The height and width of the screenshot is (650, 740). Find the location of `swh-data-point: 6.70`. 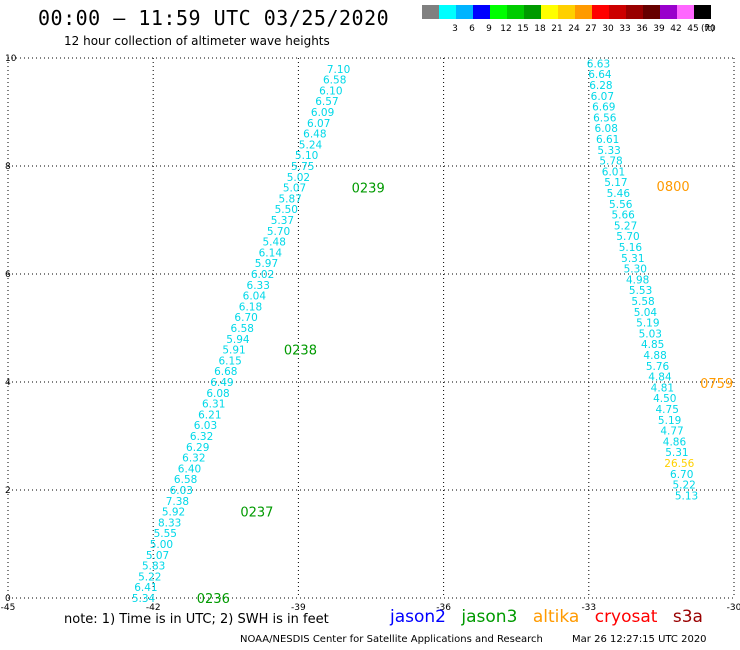

swh-data-point: 6.70 is located at coordinates (245, 318).